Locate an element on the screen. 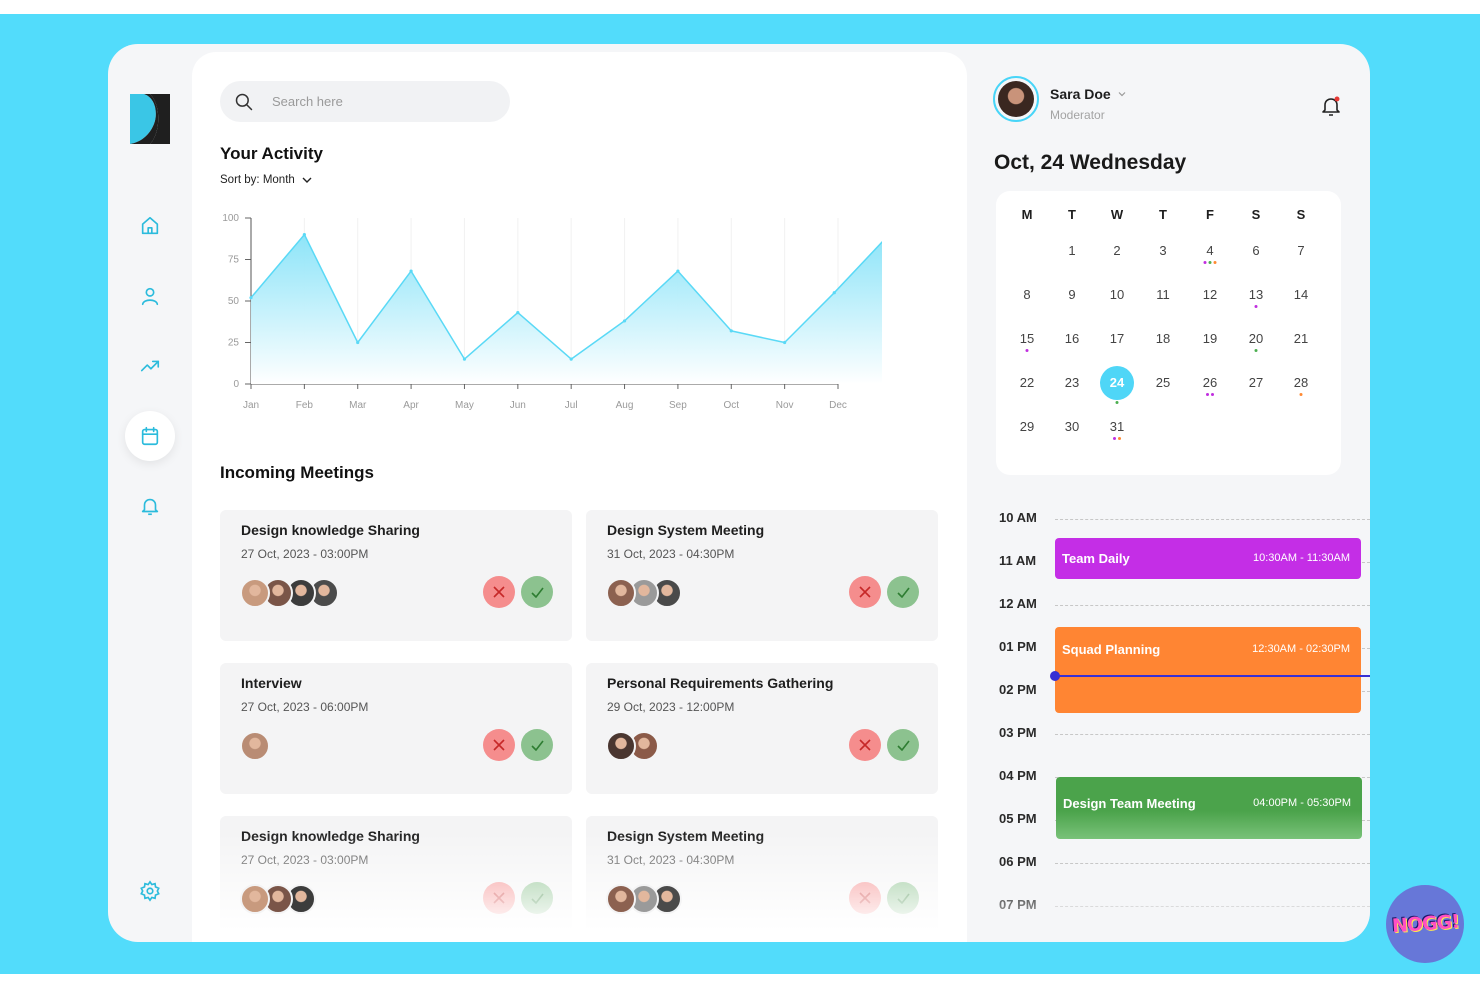  nav-profile is located at coordinates (150, 296).